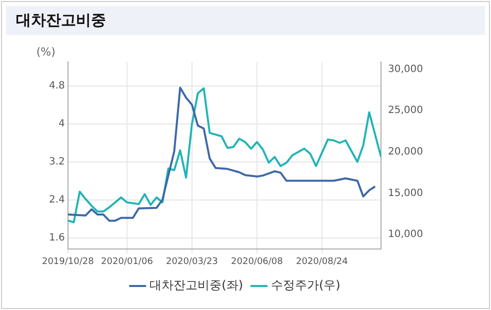 This screenshot has height=310, width=491. What do you see at coordinates (406, 110) in the screenshot?
I see `y2-tick-label: 25,000` at bounding box center [406, 110].